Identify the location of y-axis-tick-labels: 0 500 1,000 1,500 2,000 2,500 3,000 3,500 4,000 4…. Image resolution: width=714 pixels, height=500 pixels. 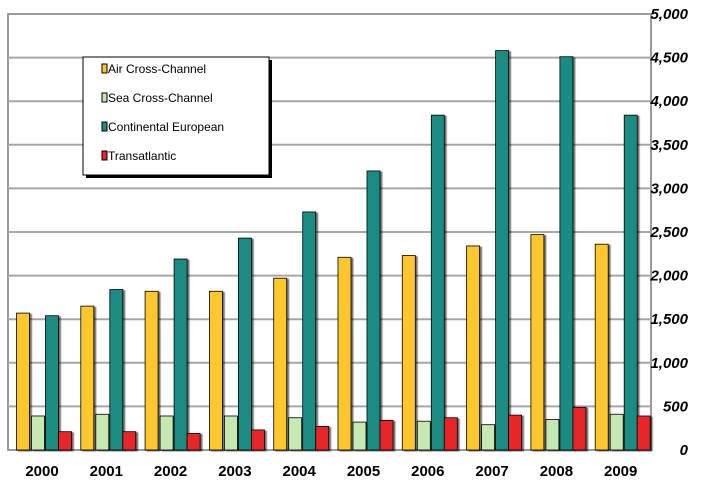
(668, 232).